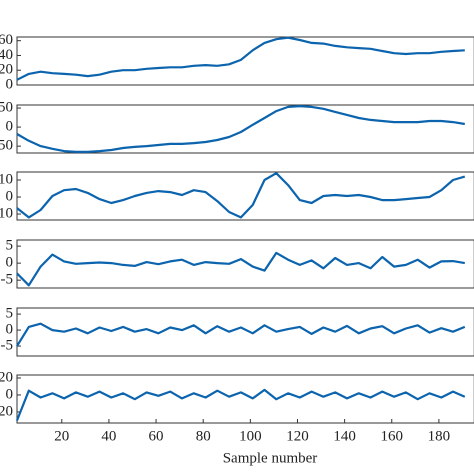 This screenshot has height=474, width=474. What do you see at coordinates (203, 436) in the screenshot?
I see `x-tick-label: 80` at bounding box center [203, 436].